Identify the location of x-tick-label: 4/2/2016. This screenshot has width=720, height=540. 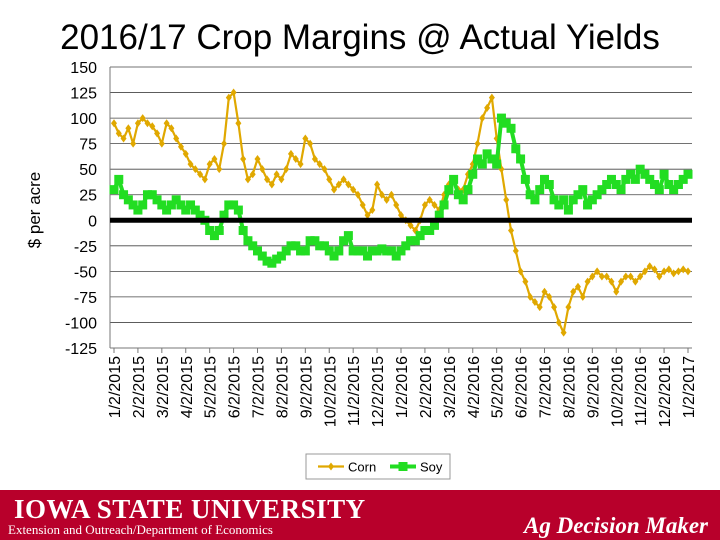
(474, 387).